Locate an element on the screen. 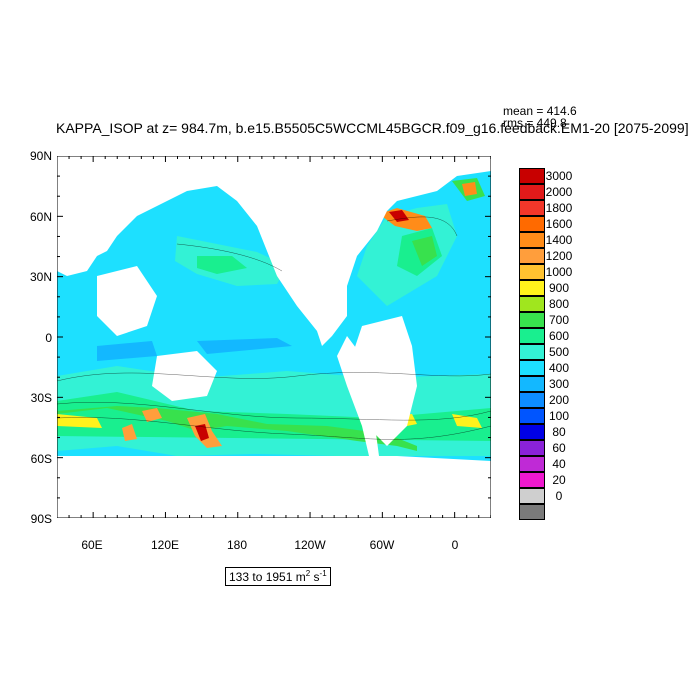  legend-label: 1000 is located at coordinates (559, 272).